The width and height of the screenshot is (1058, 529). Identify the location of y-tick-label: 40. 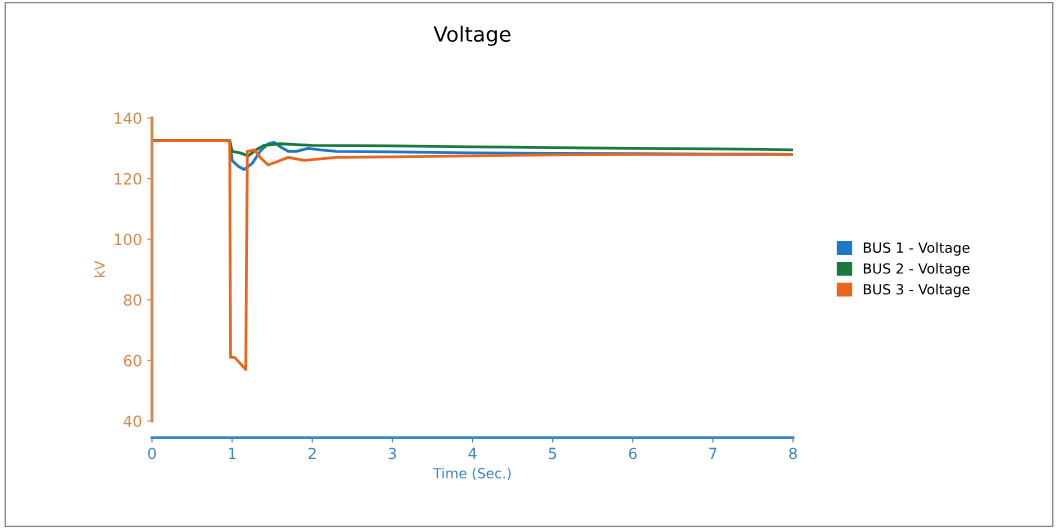
(132, 421).